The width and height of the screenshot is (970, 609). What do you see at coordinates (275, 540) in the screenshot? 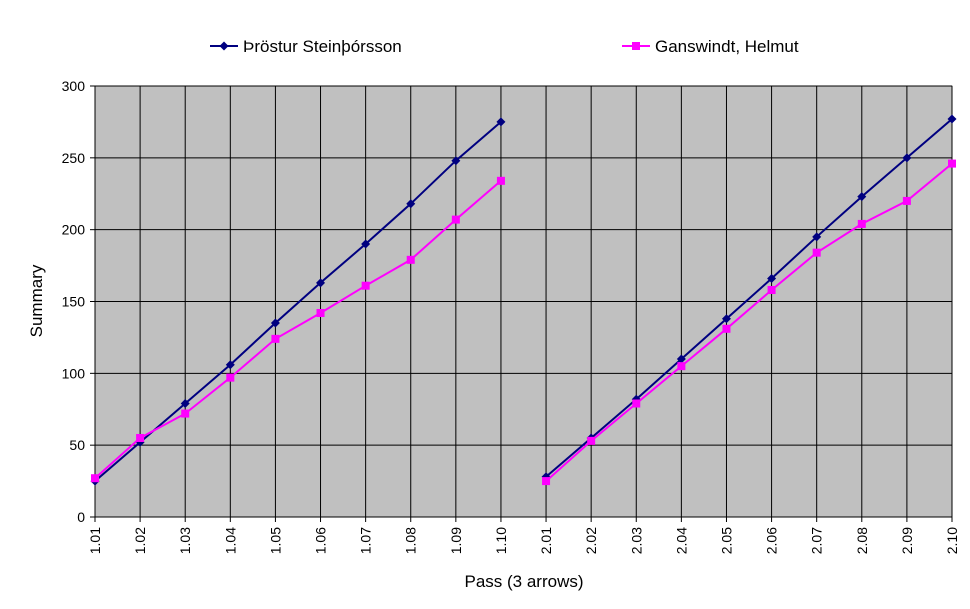
I see `x-tick-label: 1.05` at bounding box center [275, 540].